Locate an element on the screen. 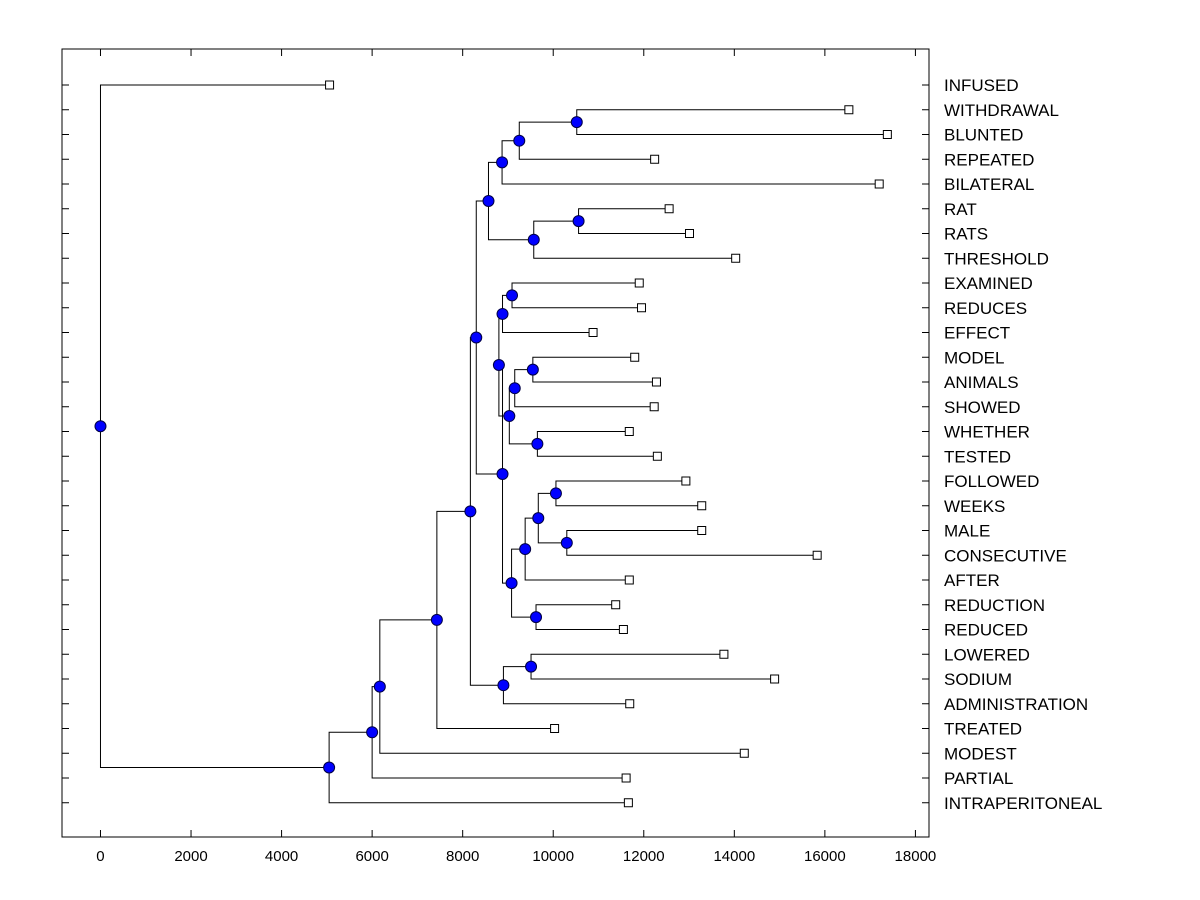 This screenshot has width=1200, height=900. leaf-label: EXAMINED is located at coordinates (988, 283).